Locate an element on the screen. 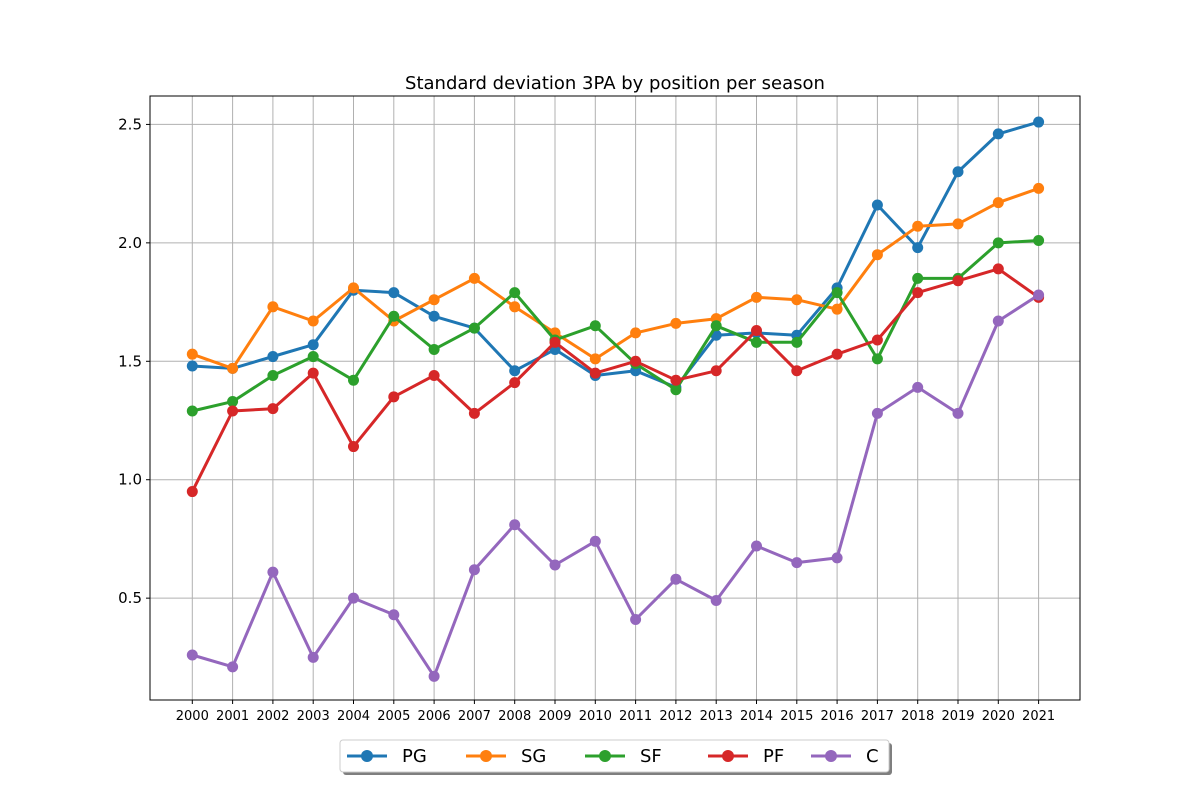  x-tick-label: 2006 is located at coordinates (434, 716).